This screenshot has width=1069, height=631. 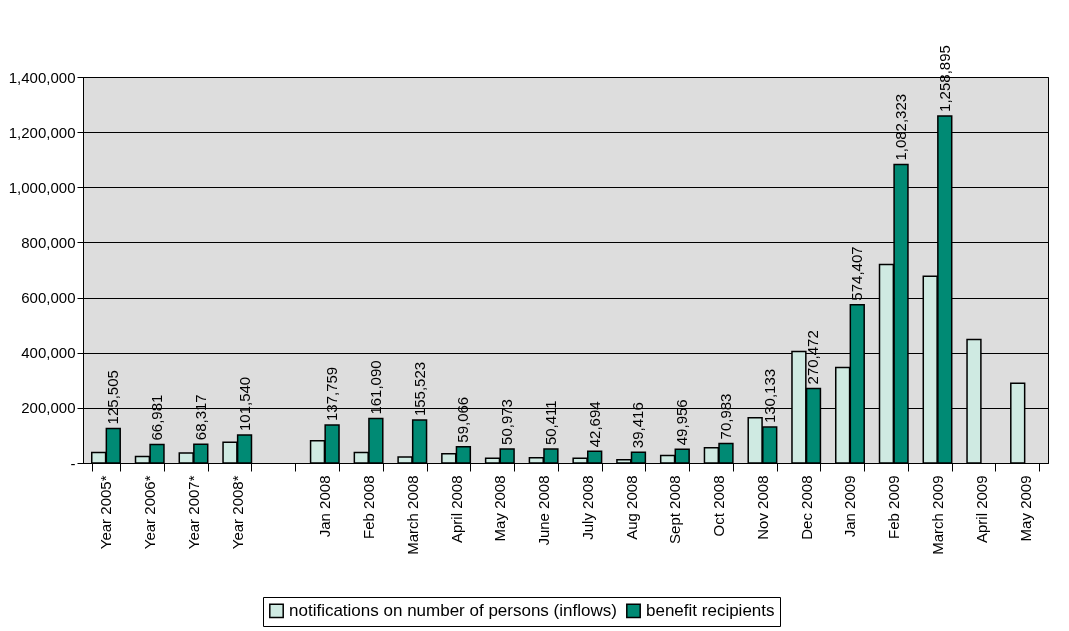 What do you see at coordinates (944, 78) in the screenshot?
I see `data-label: 1,258,895` at bounding box center [944, 78].